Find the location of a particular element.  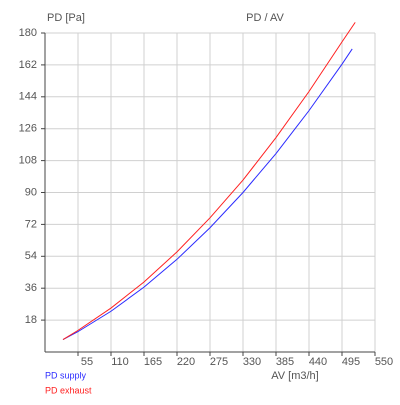

y-tick-label: 126 is located at coordinates (28, 129).